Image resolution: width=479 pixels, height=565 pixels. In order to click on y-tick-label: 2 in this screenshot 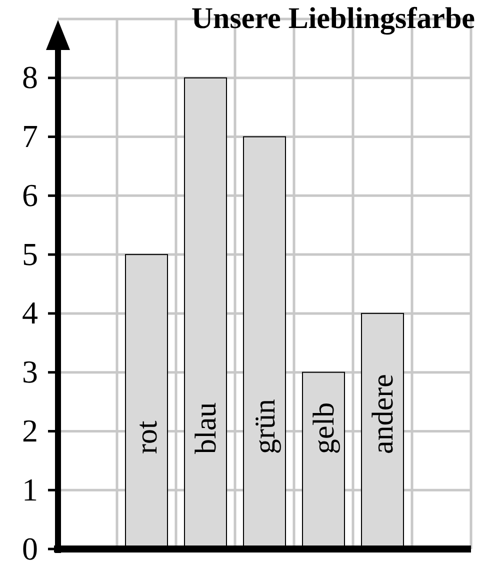, I will do `click(30, 430)`.